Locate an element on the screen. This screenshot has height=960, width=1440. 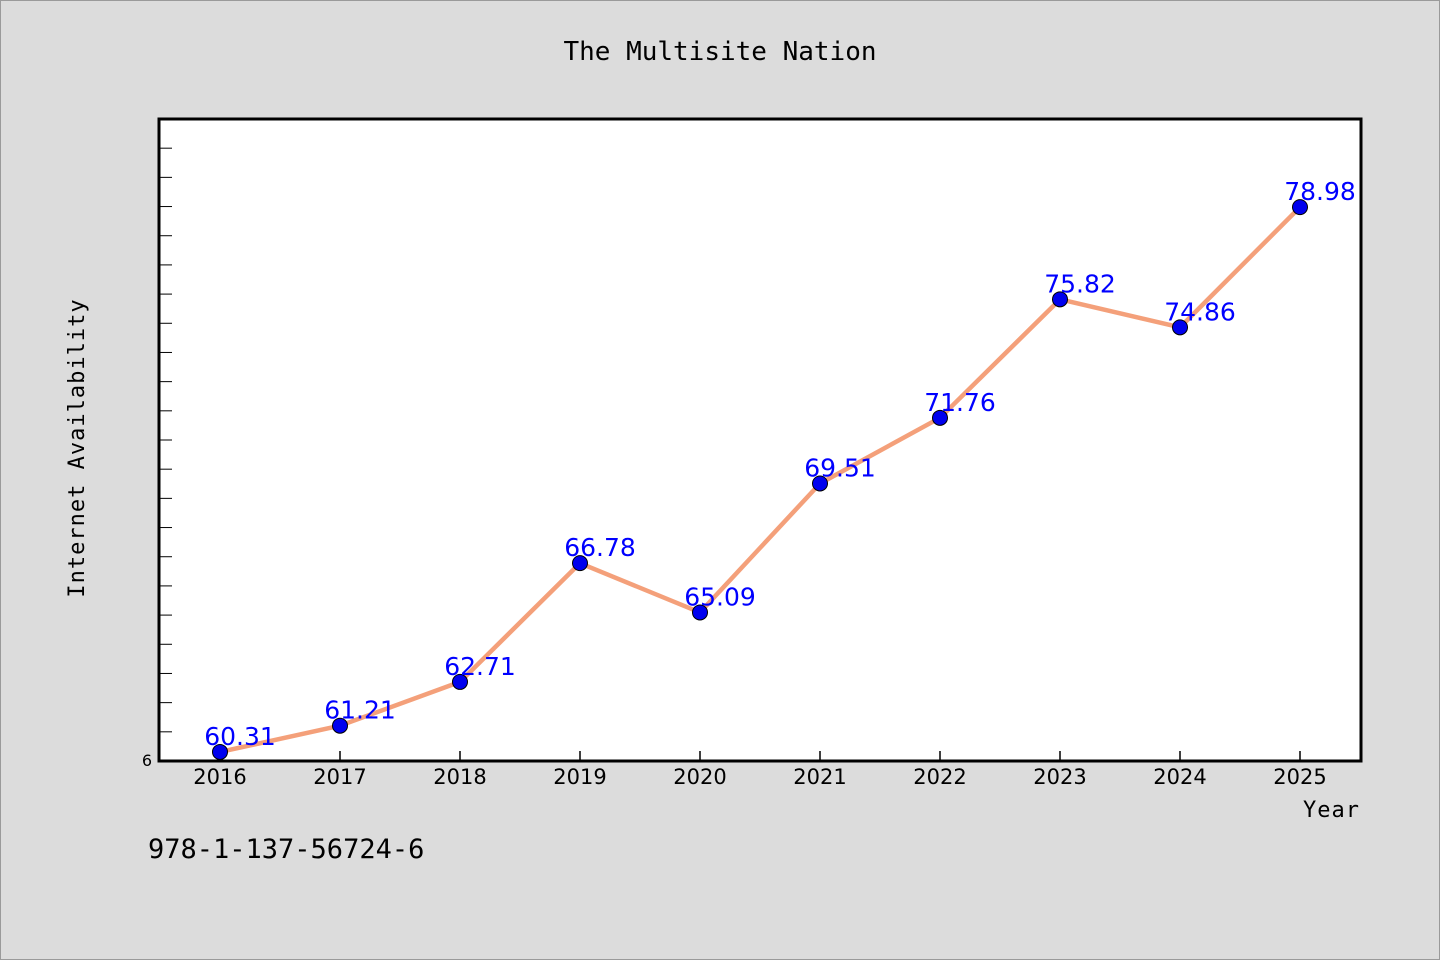
x-tick-label: 2016 is located at coordinates (219, 777).